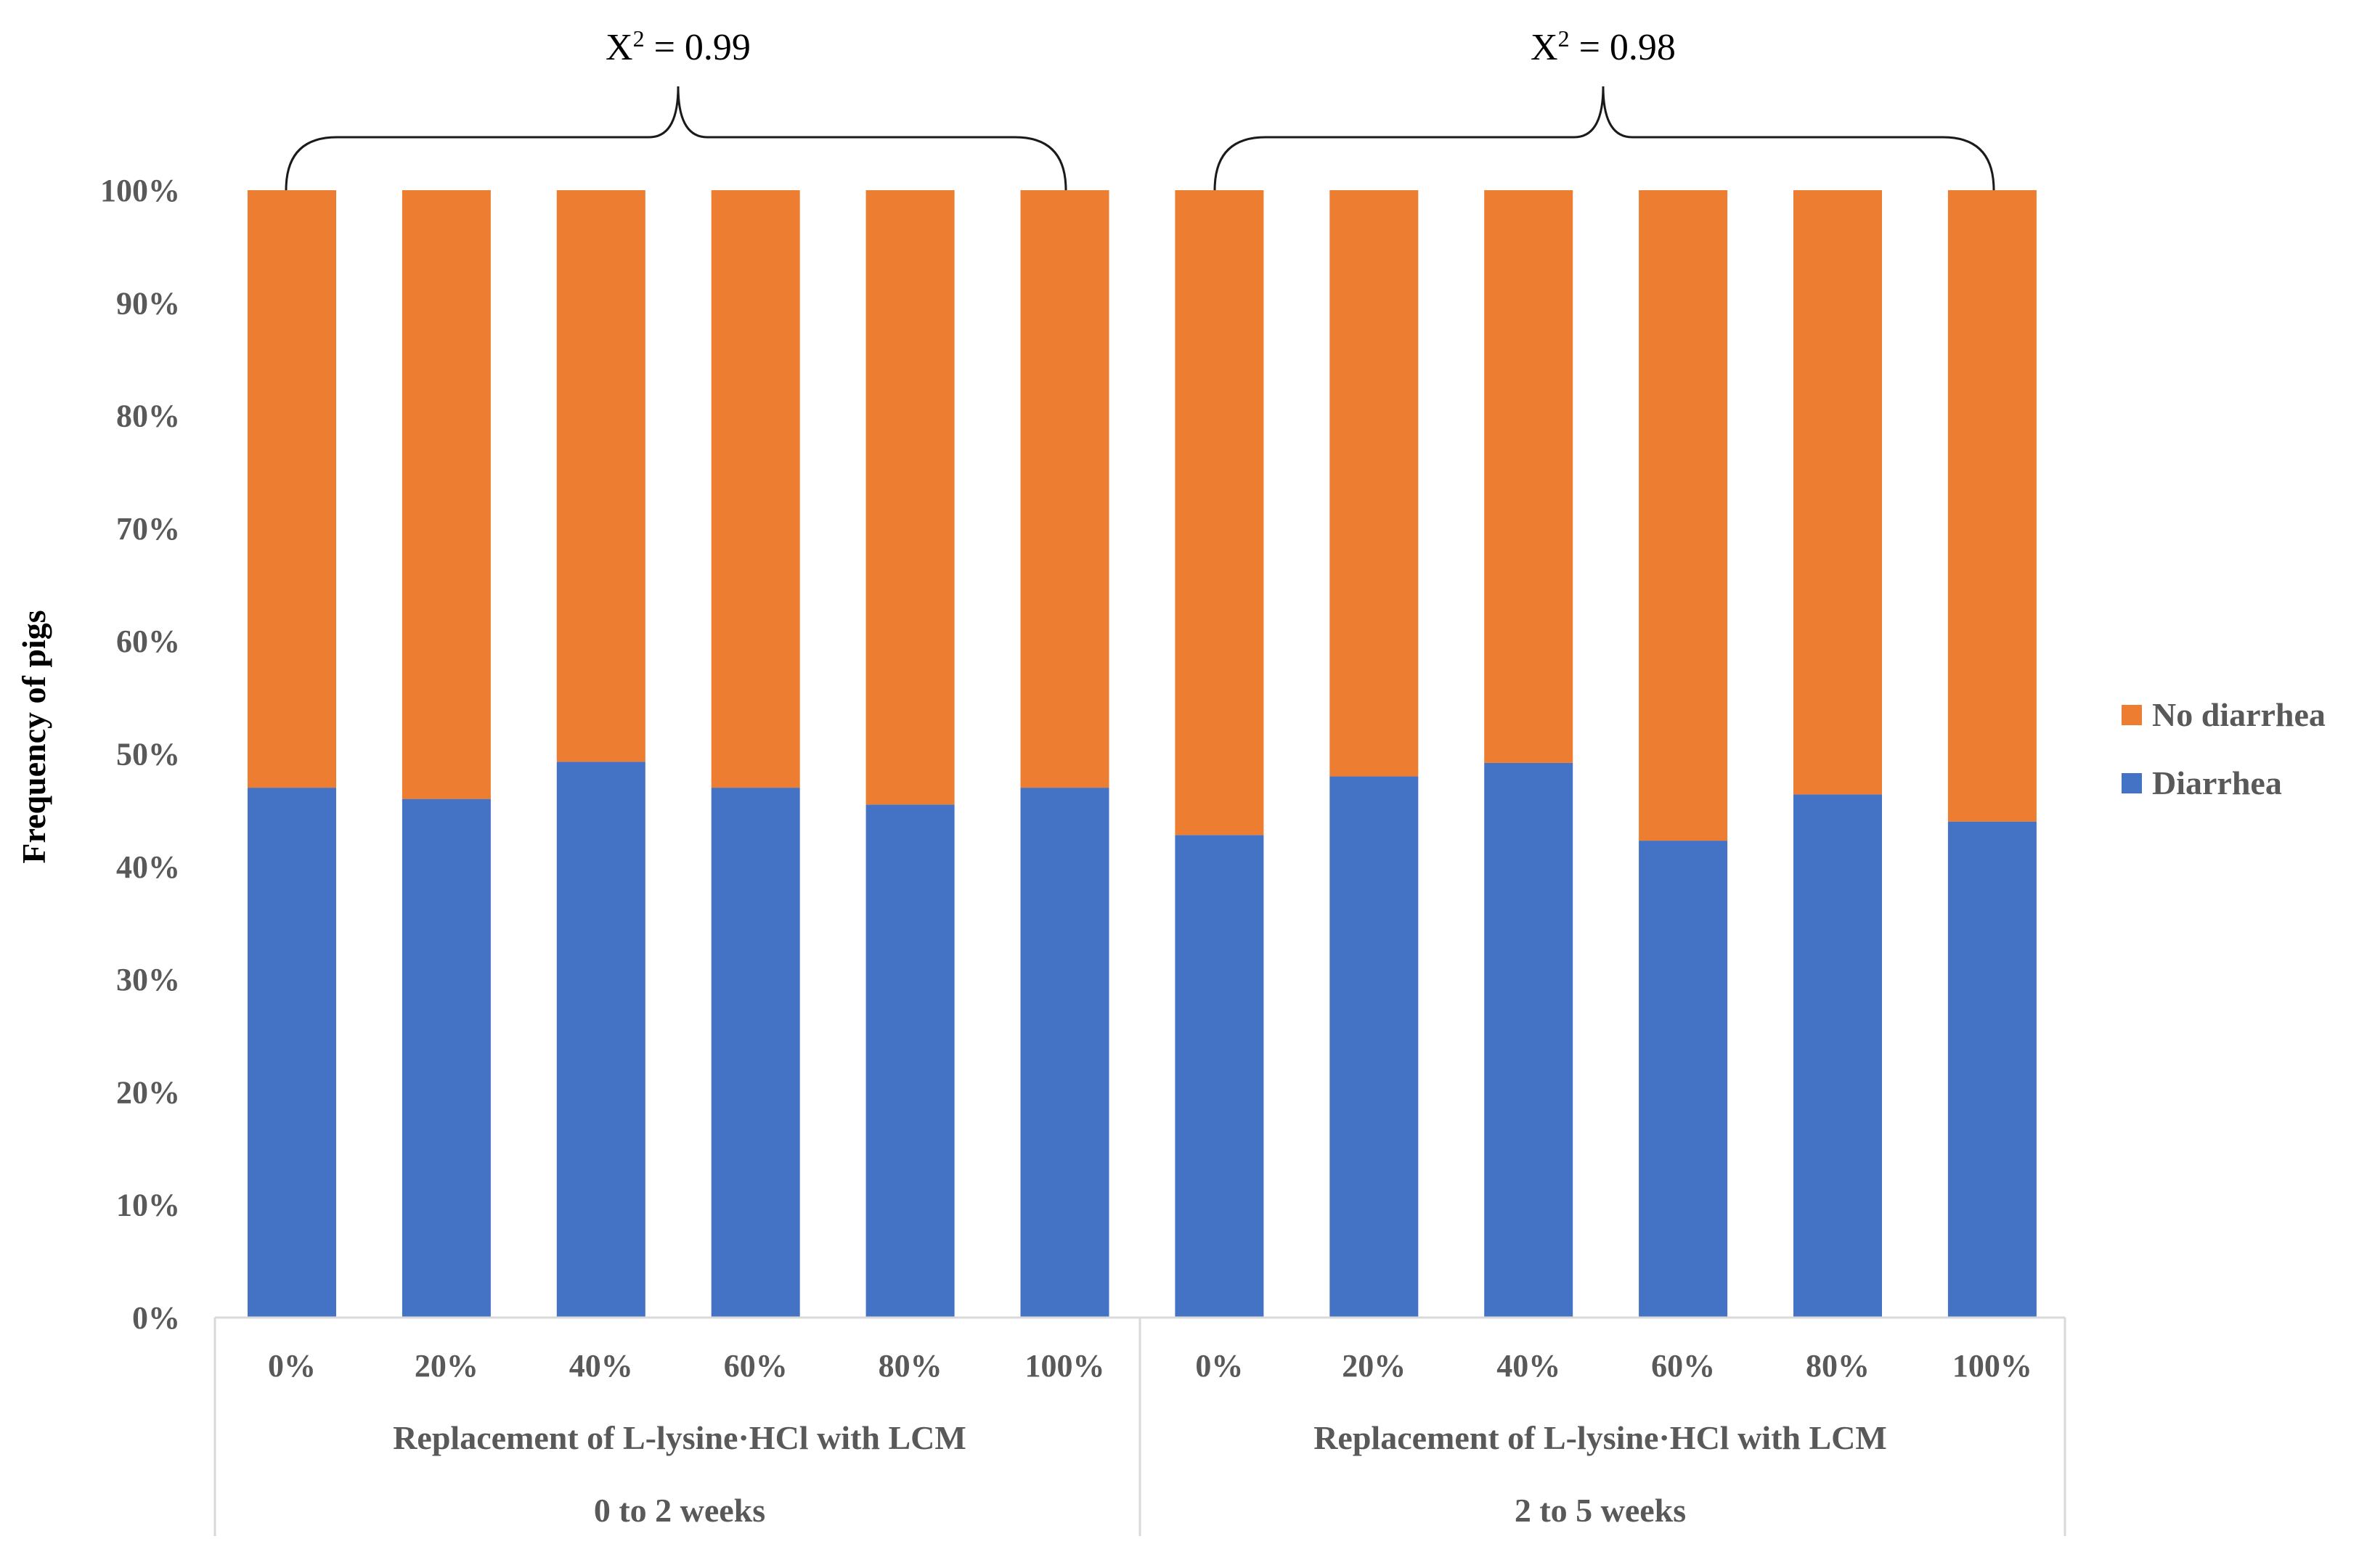 The image size is (2359, 1568). I want to click on chi-square-label: X2 = 0.99, so click(678, 47).